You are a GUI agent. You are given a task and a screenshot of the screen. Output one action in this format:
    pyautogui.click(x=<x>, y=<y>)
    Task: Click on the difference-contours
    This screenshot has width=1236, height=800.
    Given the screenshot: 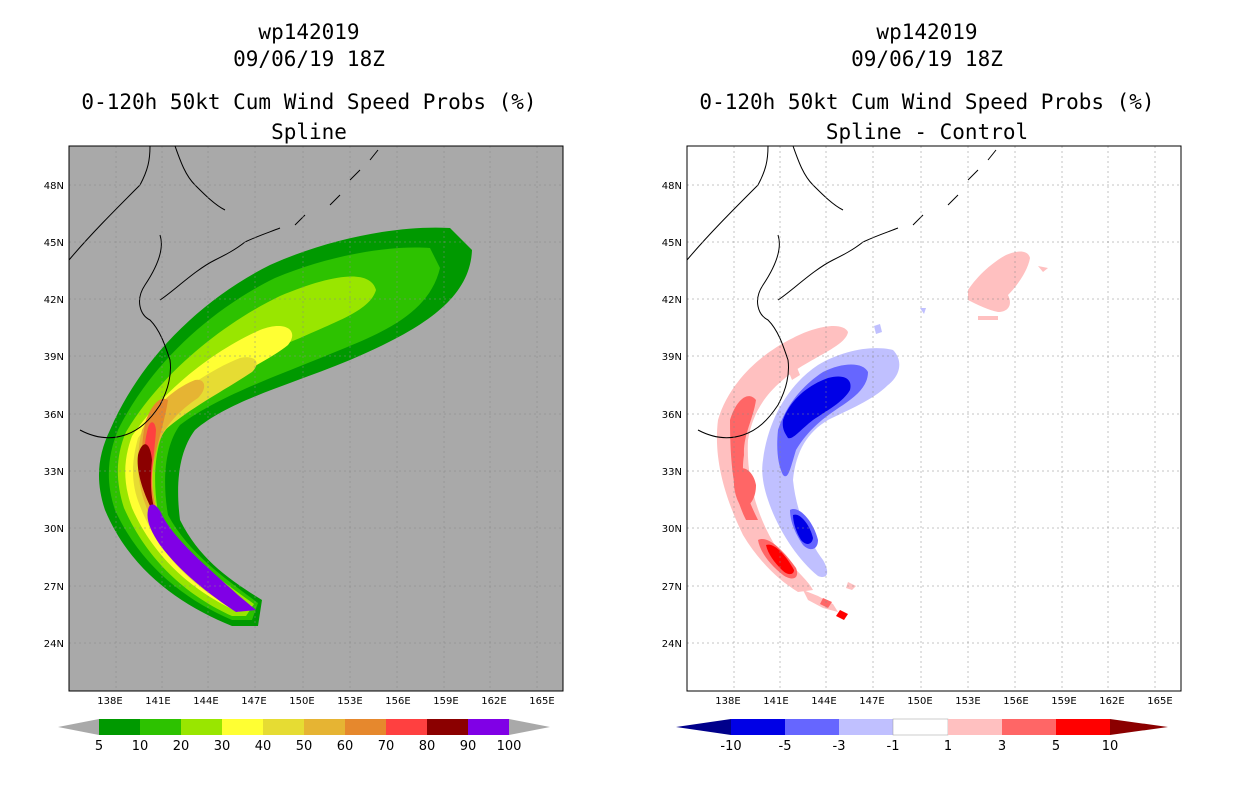 What is the action you would take?
    pyautogui.click(x=882, y=435)
    